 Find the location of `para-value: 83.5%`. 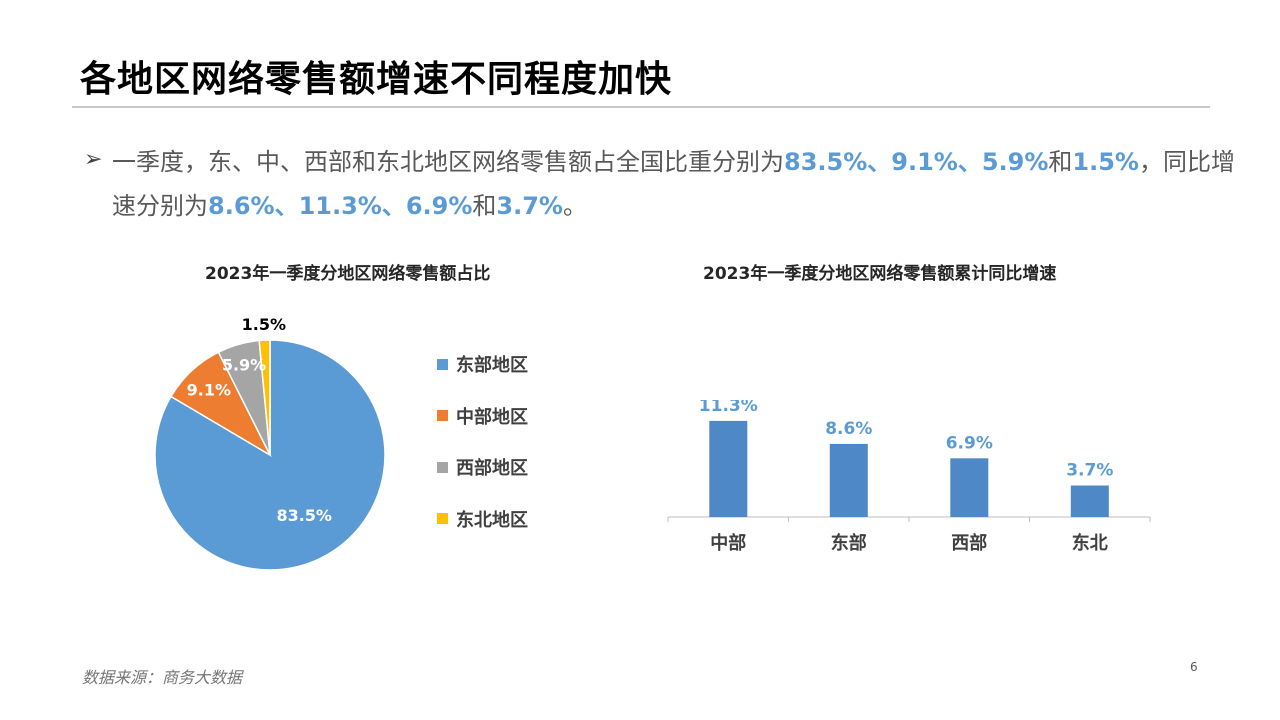

para-value: 83.5% is located at coordinates (826, 162).